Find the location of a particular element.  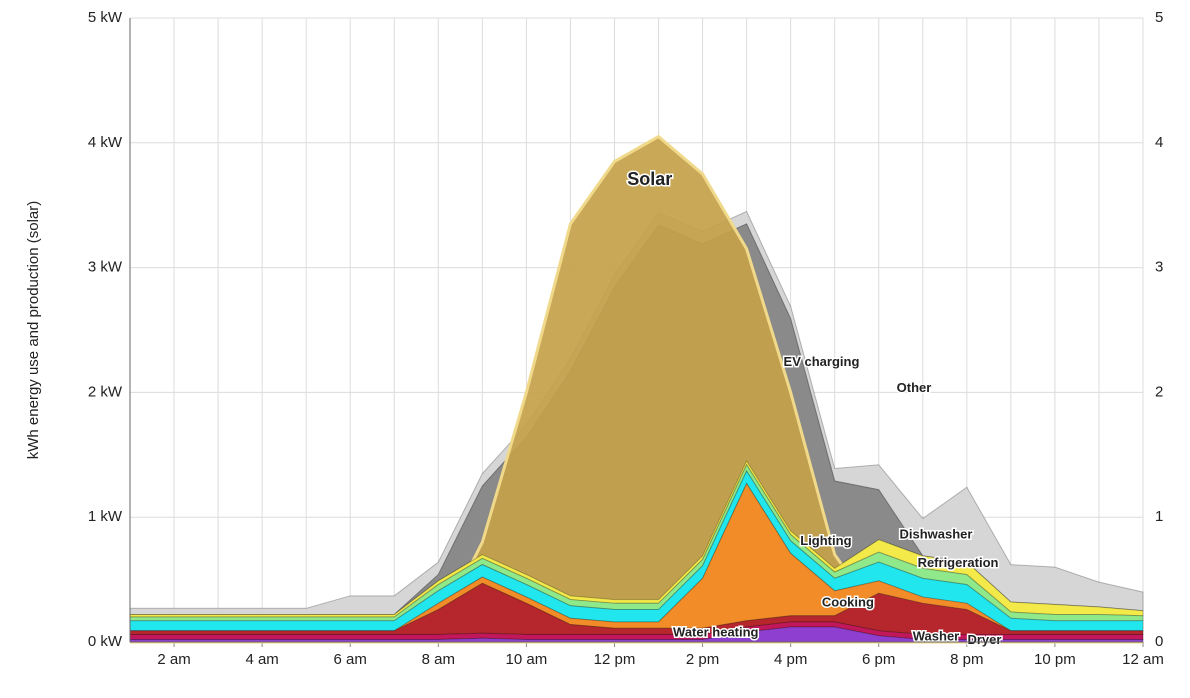

series-label: Water heating is located at coordinates (716, 632).